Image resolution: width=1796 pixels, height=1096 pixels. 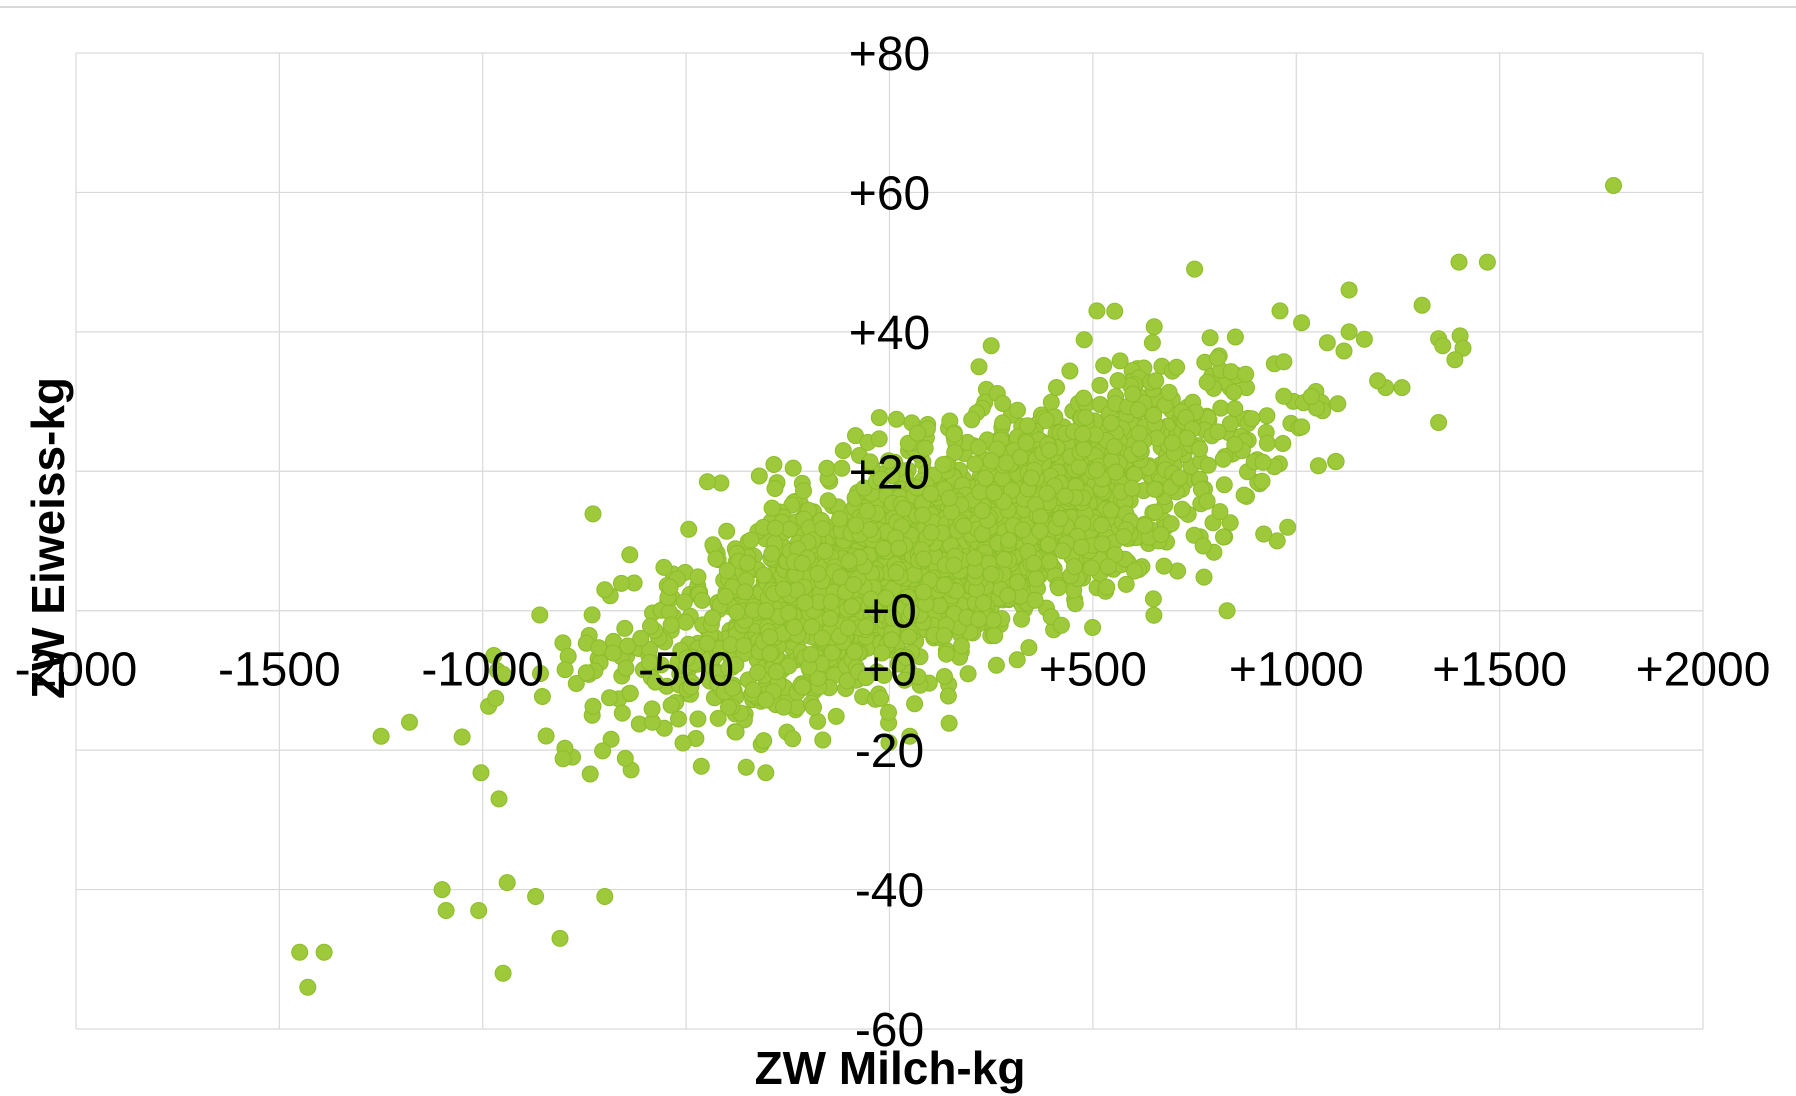 What do you see at coordinates (889, 891) in the screenshot?
I see `y-tick-label: -40` at bounding box center [889, 891].